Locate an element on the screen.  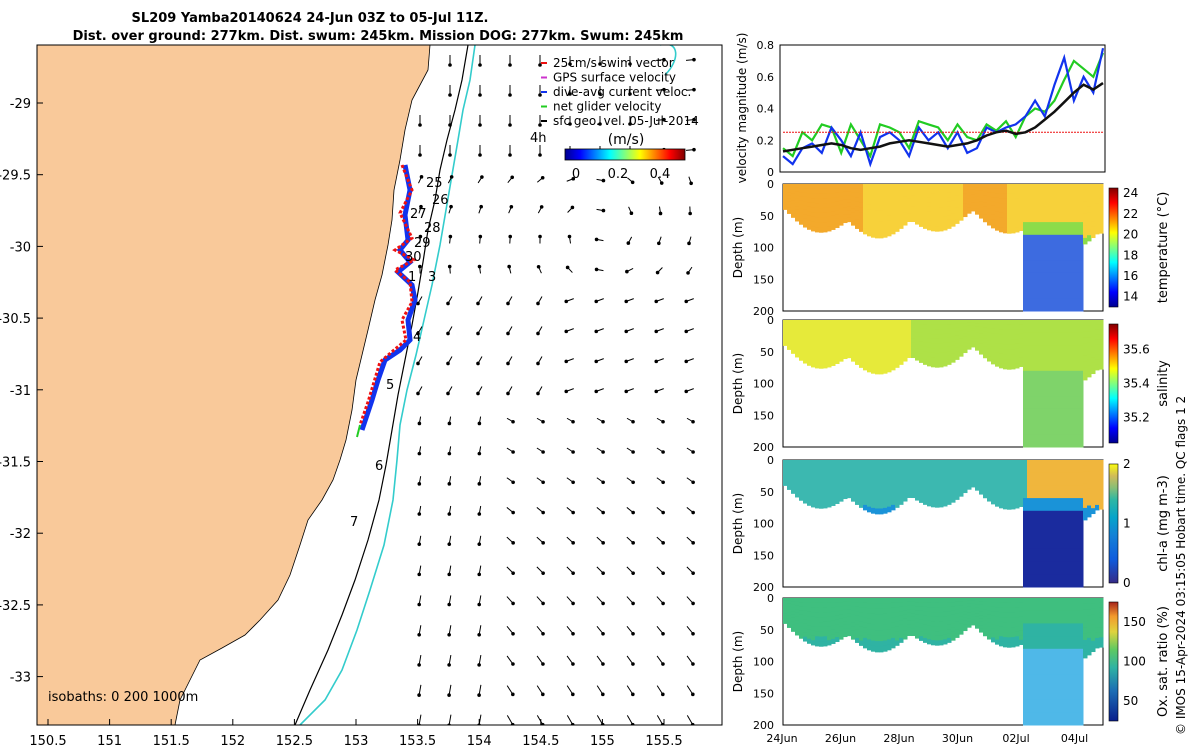
depth-tick: 100 is located at coordinates (763, 524).